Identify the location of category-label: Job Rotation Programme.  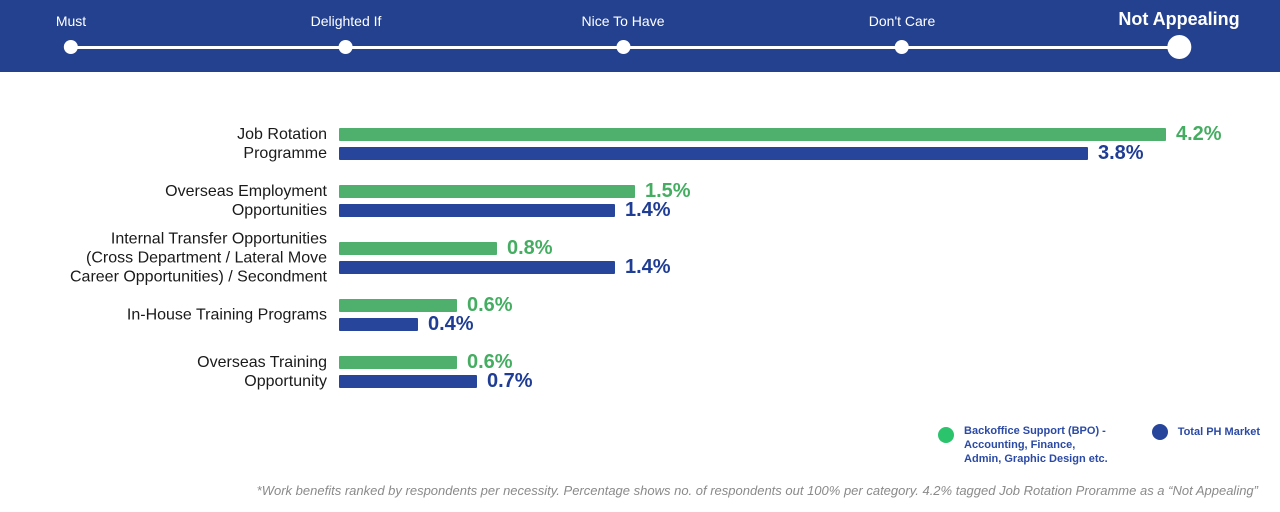
(282, 144).